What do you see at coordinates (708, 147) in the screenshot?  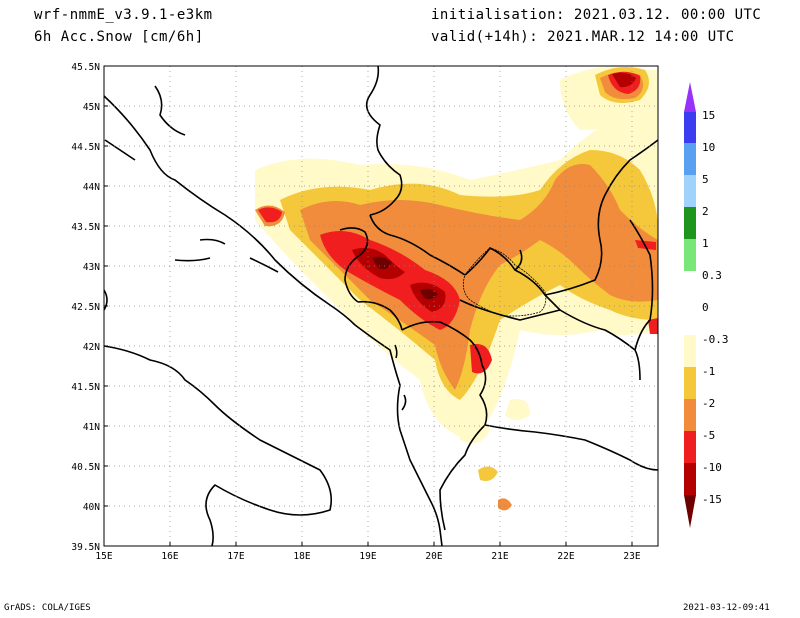 I see `colorbar-label: 10` at bounding box center [708, 147].